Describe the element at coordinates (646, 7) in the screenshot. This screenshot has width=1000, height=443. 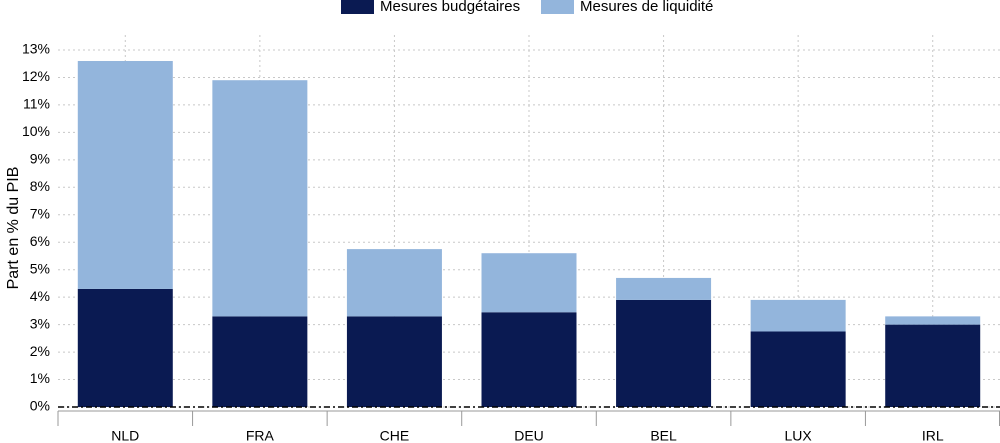
I see `legend-label: Mesures de liquidité` at that location.